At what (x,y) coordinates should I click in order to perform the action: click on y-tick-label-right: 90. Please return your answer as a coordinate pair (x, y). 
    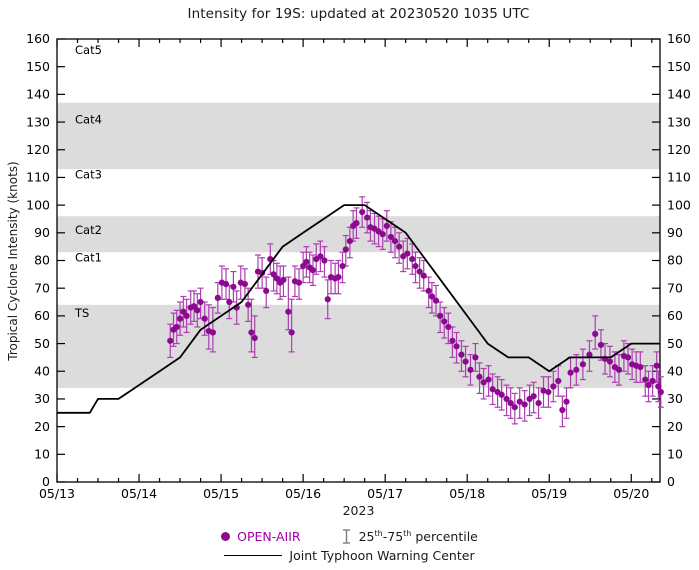
    Looking at the image, I should click on (675, 232).